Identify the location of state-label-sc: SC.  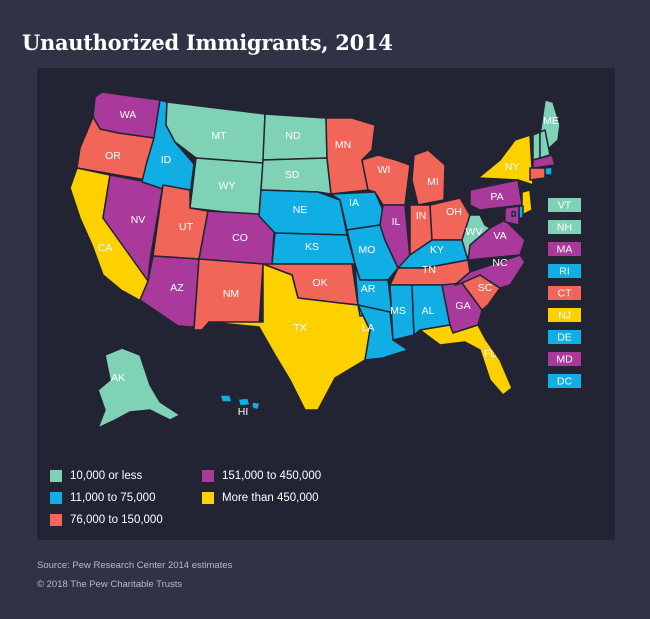
(485, 288).